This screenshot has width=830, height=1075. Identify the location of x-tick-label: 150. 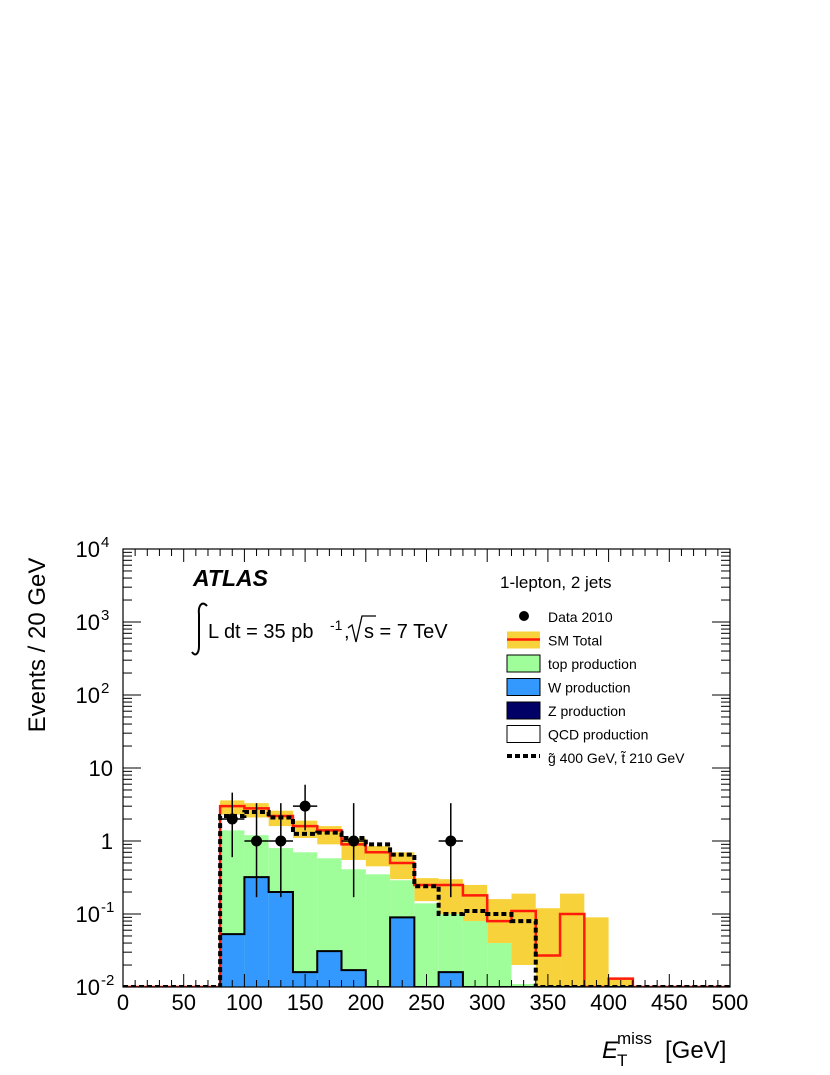
(305, 1002).